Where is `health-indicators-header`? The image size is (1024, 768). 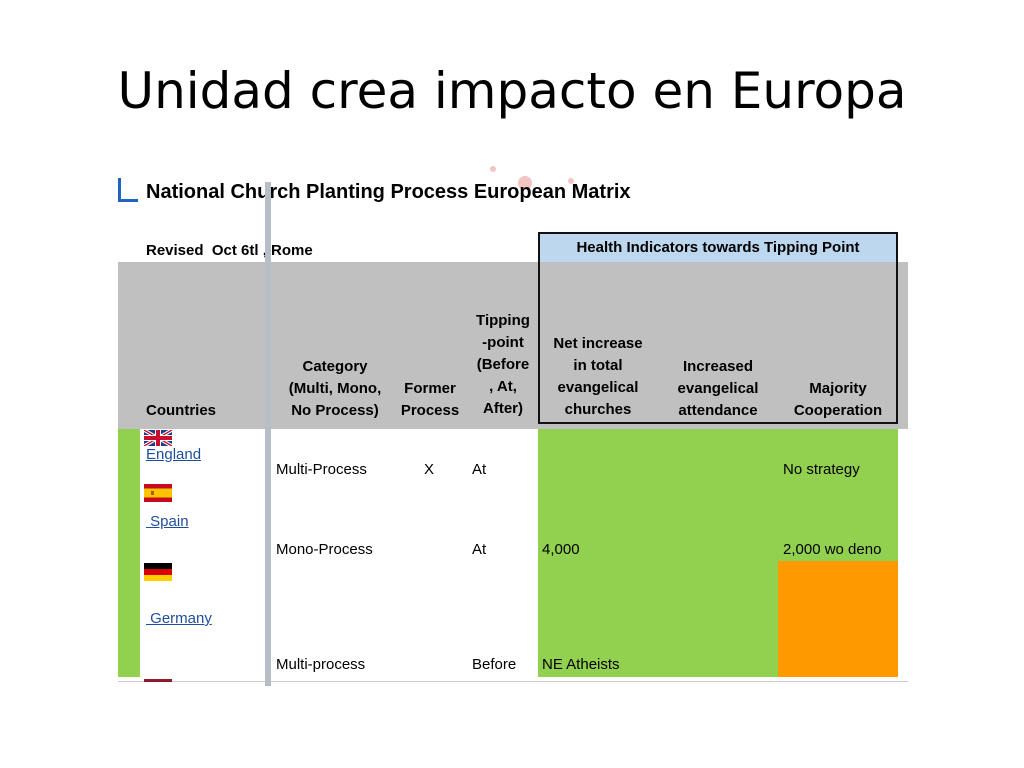
health-indicators-header is located at coordinates (718, 248).